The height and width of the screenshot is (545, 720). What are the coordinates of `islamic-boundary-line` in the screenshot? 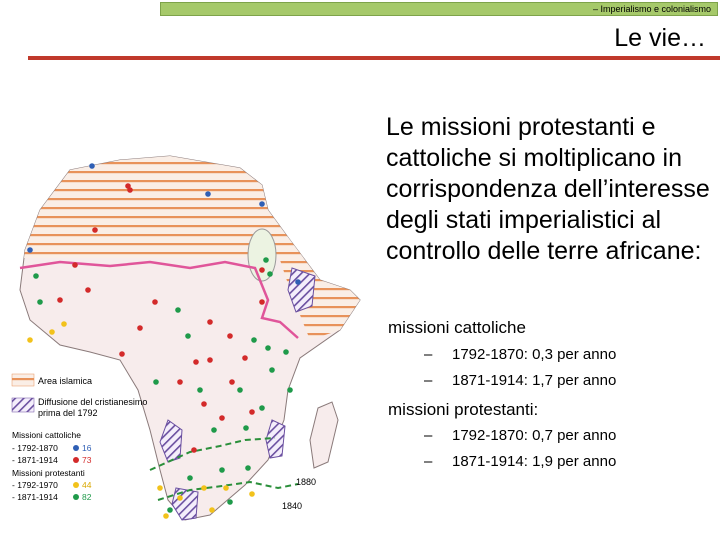 It's located at (159, 299).